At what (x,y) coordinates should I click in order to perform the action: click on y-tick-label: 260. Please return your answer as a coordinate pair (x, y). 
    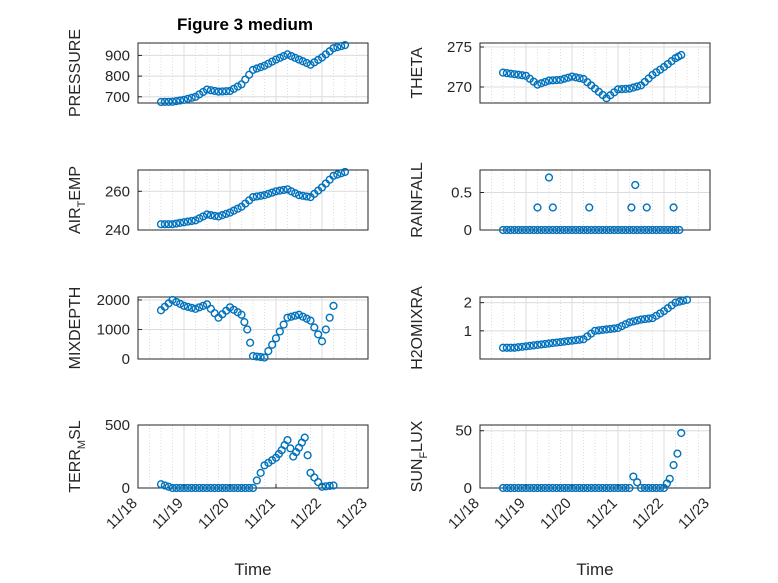
    Looking at the image, I should click on (117, 191).